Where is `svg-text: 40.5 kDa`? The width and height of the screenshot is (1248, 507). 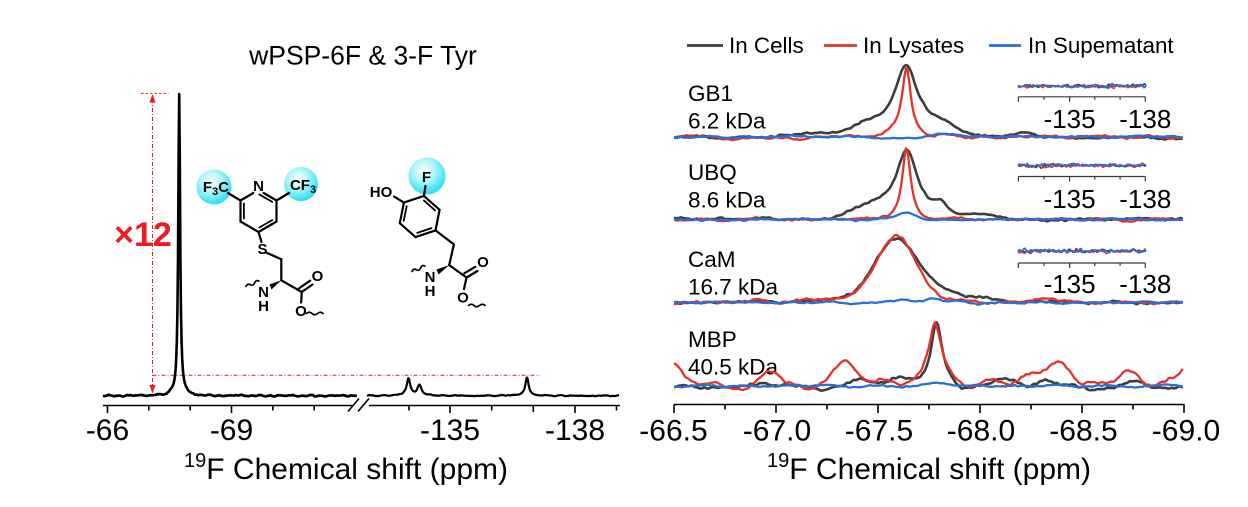
svg-text: 40.5 kDa is located at coordinates (733, 367).